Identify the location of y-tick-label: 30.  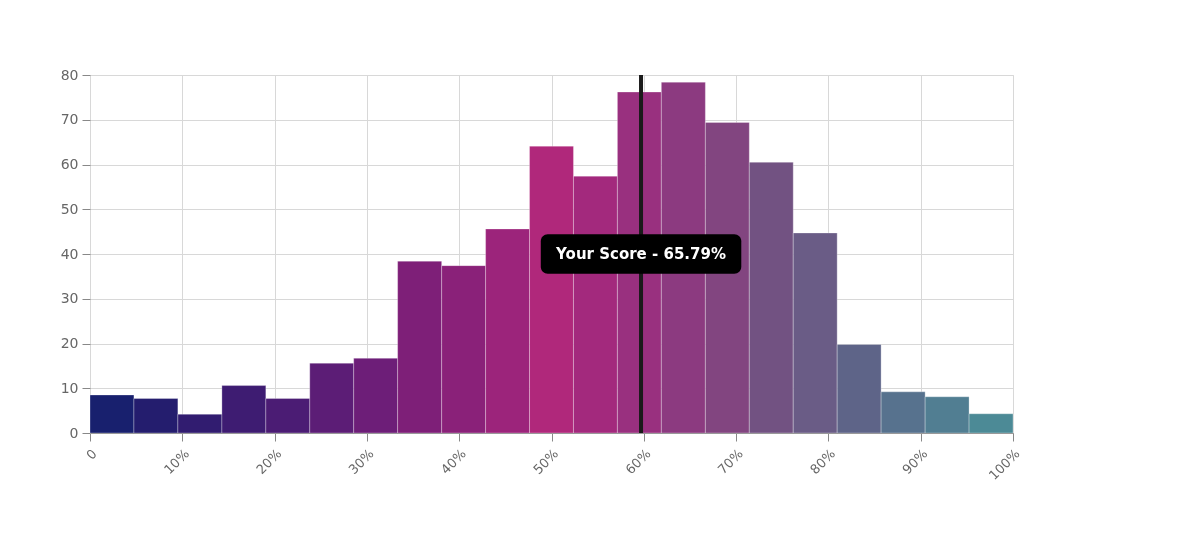
(69, 298).